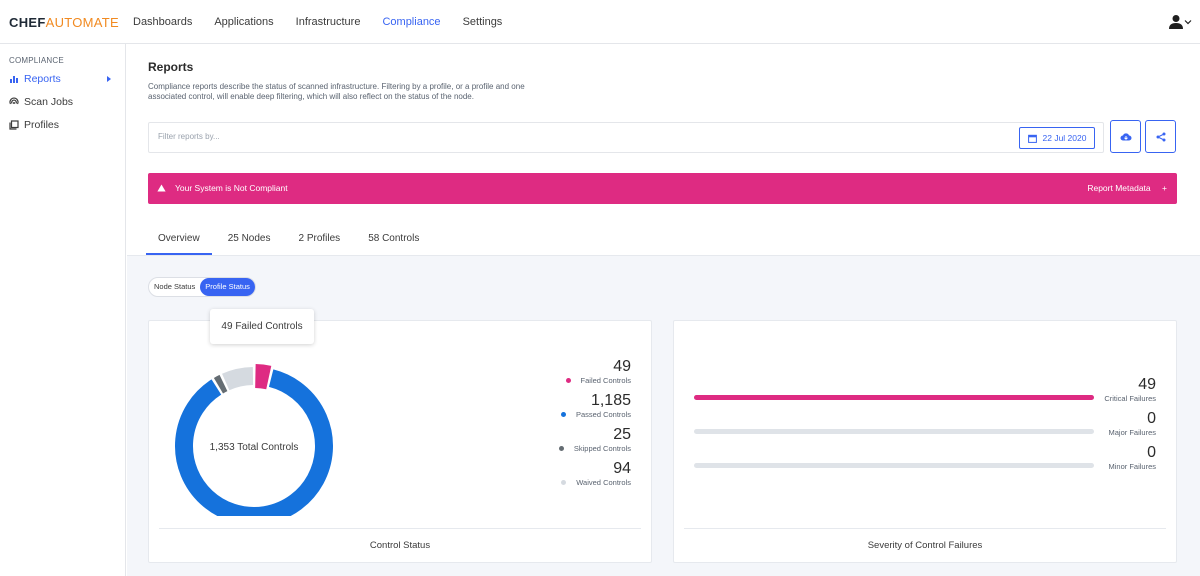 The height and width of the screenshot is (576, 1200). I want to click on logo-automate: AUTOMATE, so click(82, 22).